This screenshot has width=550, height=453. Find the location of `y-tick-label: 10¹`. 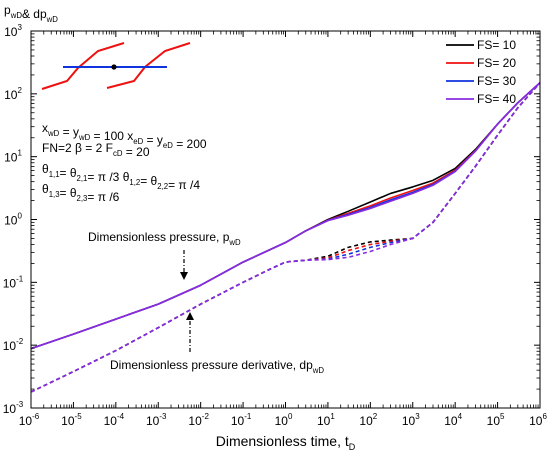

y-tick-label: 10¹ is located at coordinates (13, 157).